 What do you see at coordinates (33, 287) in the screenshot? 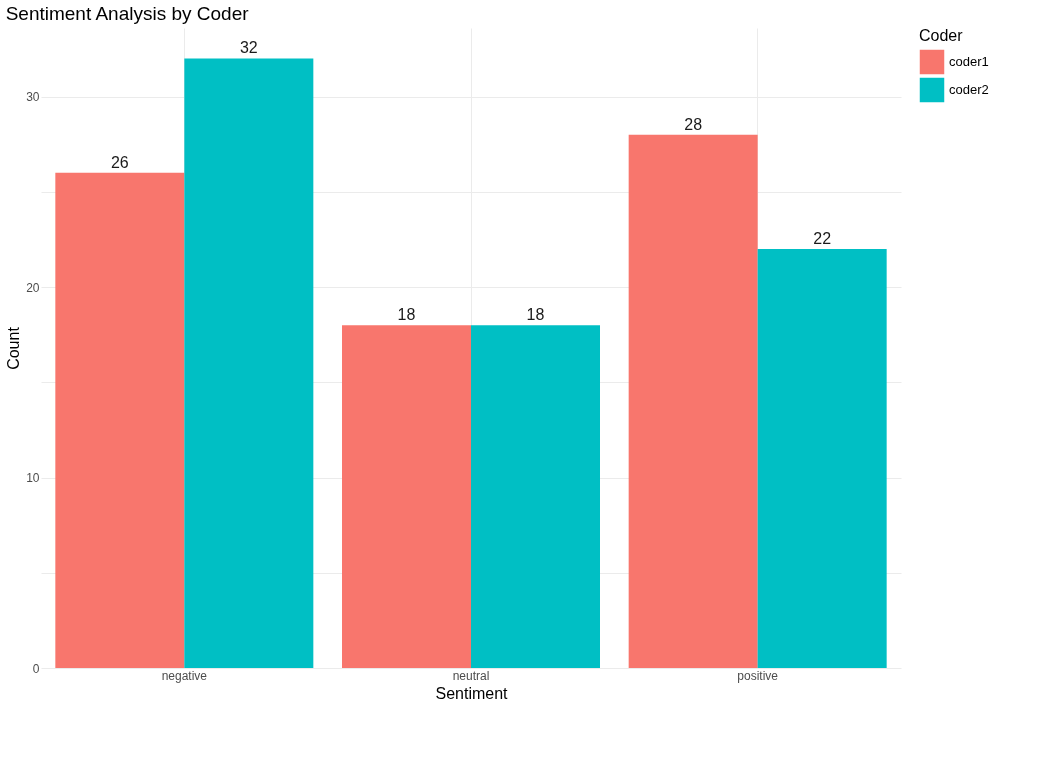
I see `y-tick-label: 20` at bounding box center [33, 287].